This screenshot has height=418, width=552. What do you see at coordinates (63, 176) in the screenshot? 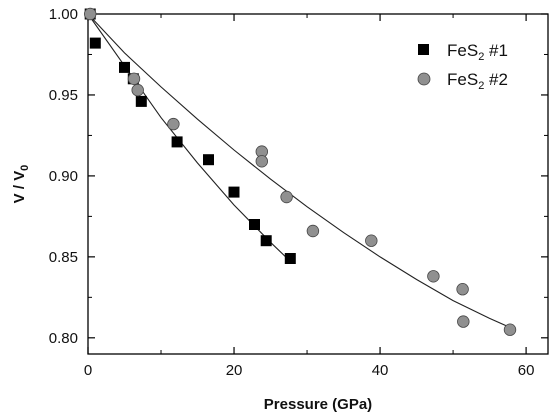
I see `y-tick-label-2: 0.90` at bounding box center [63, 176].